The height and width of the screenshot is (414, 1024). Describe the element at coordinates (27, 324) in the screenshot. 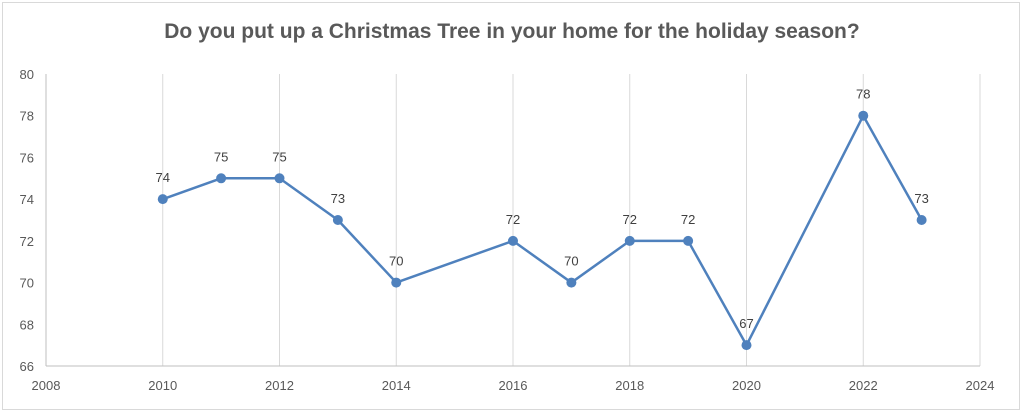

I see `y-tick-label: 68` at that location.